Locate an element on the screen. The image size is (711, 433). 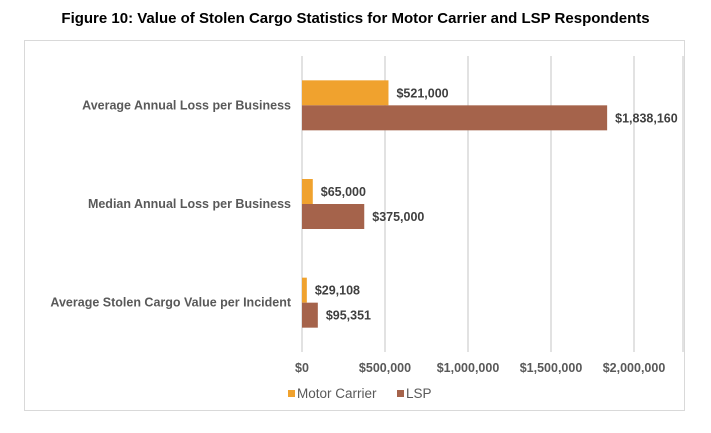
category-label: Average Annual Loss per Business is located at coordinates (186, 105).